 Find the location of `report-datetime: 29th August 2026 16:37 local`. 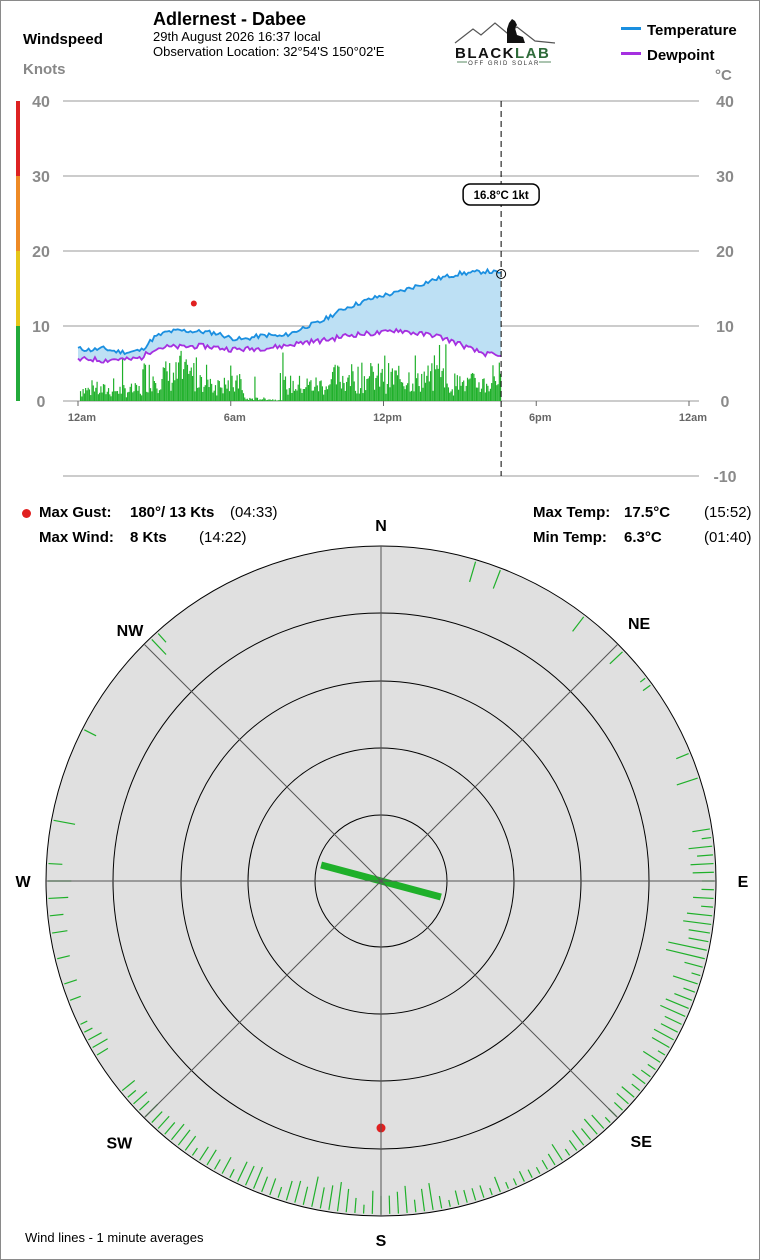

report-datetime: 29th August 2026 16:37 local is located at coordinates (237, 36).